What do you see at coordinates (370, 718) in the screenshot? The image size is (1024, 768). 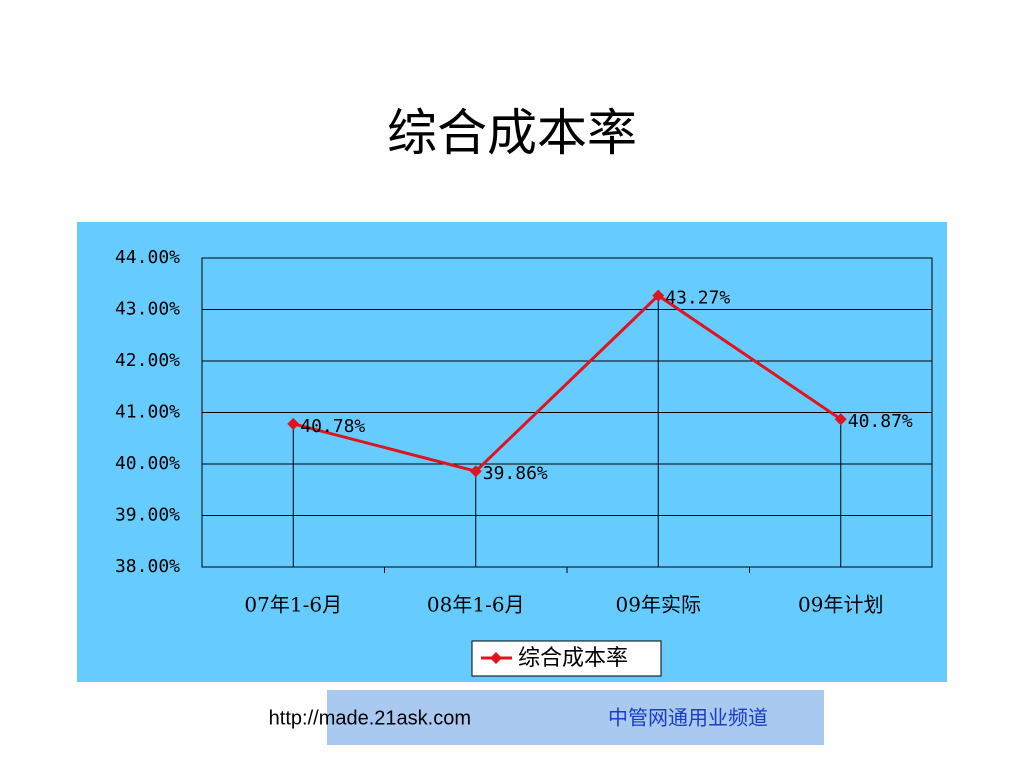 I see `footer-url: http://made.21ask.com` at bounding box center [370, 718].